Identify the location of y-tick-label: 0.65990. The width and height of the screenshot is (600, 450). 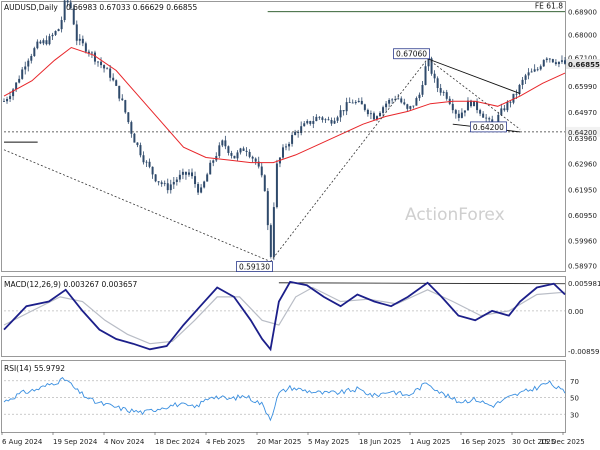
(582, 87).